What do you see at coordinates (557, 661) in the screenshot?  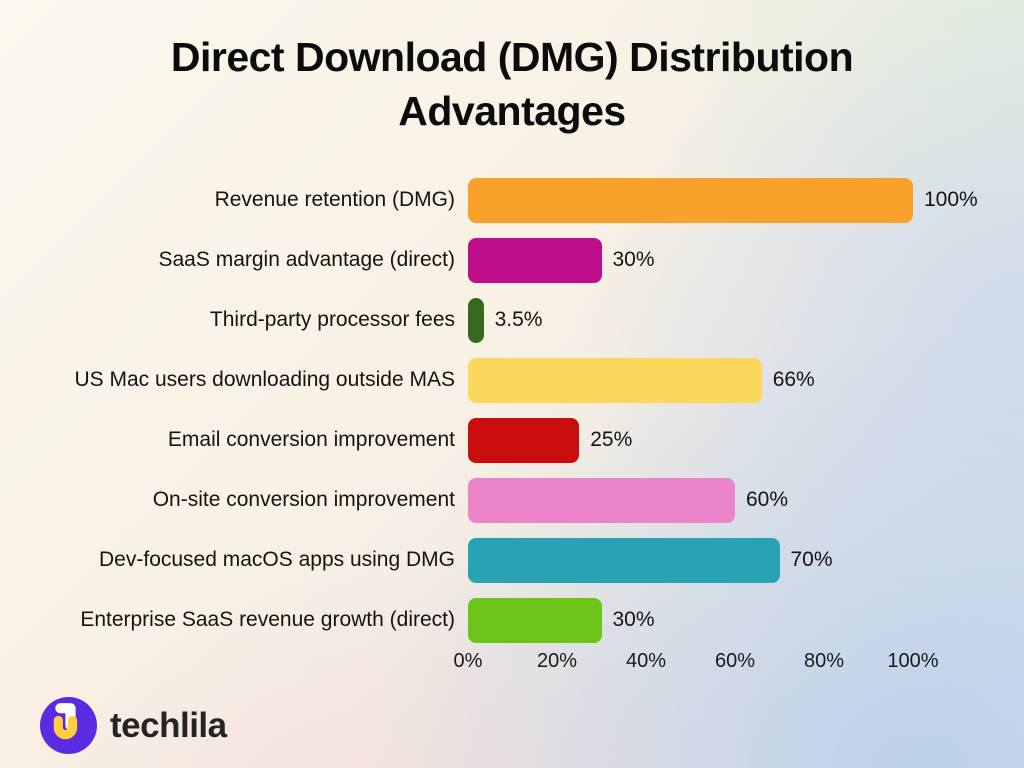 I see `x-axis-tick: 20%` at bounding box center [557, 661].